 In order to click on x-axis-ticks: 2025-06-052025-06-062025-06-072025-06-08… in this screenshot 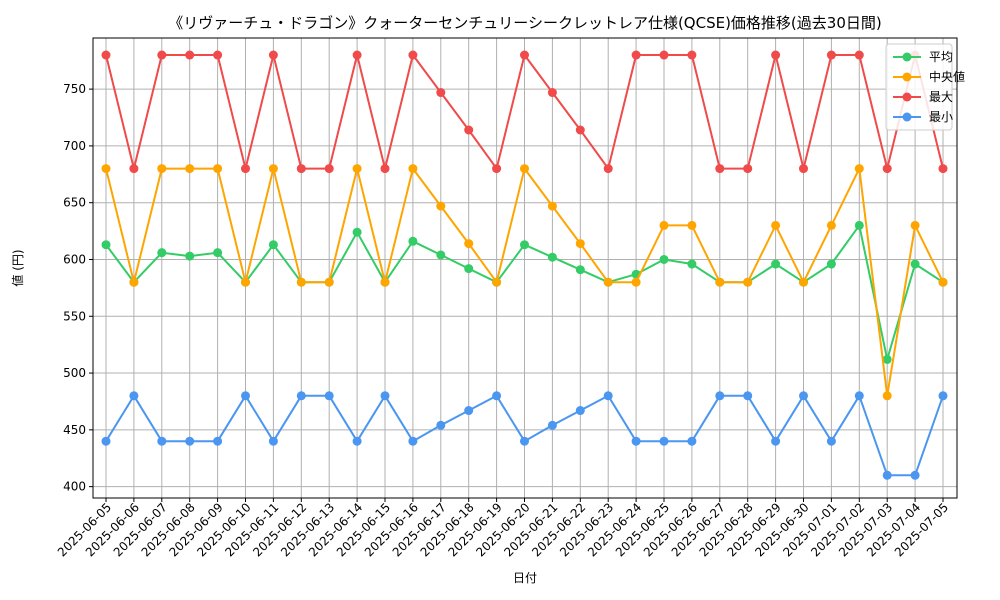, I will do `click(503, 528)`.